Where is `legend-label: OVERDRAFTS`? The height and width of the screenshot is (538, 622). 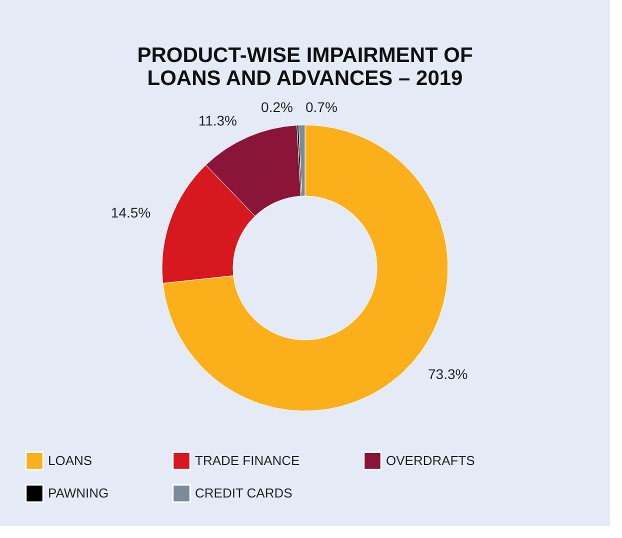 legend-label: OVERDRAFTS is located at coordinates (431, 460).